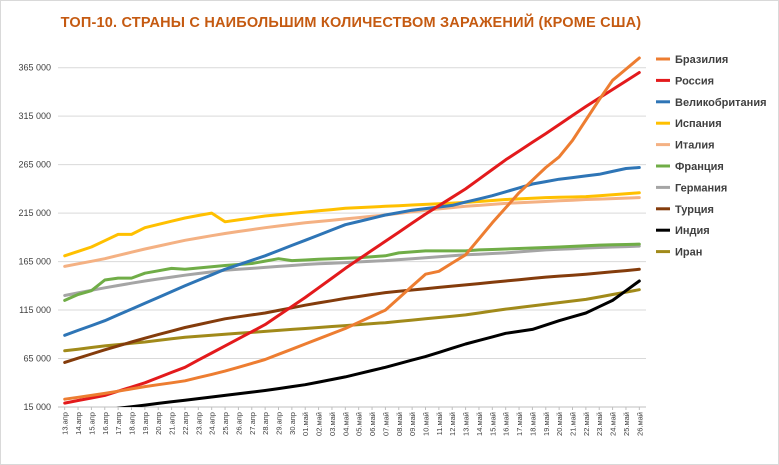 The width and height of the screenshot is (779, 465). I want to click on x-tick-label: 17.апр, so click(118, 423).